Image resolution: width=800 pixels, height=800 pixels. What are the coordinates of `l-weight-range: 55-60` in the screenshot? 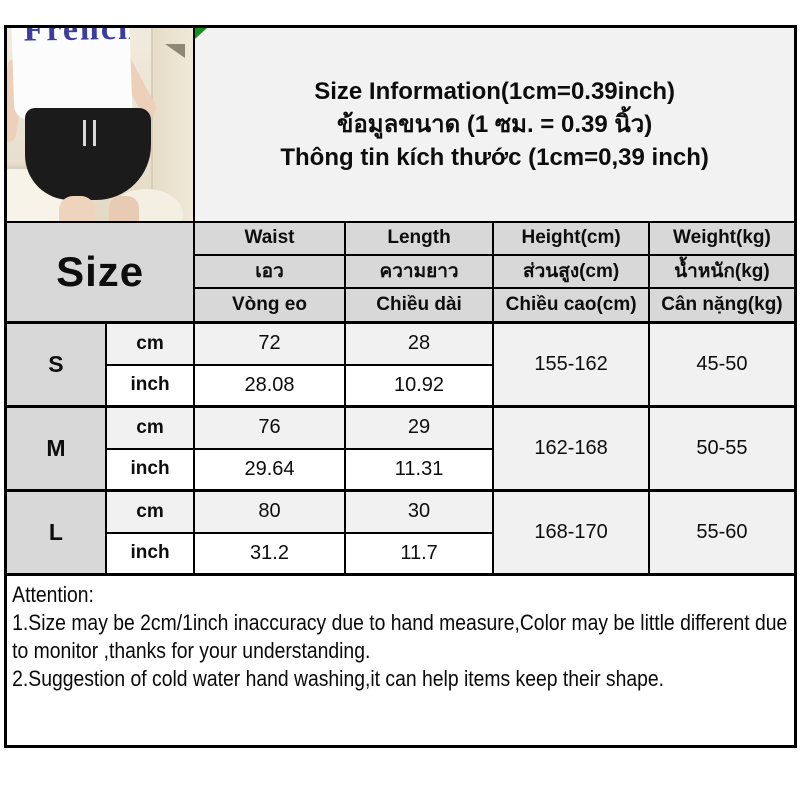 It's located at (722, 532).